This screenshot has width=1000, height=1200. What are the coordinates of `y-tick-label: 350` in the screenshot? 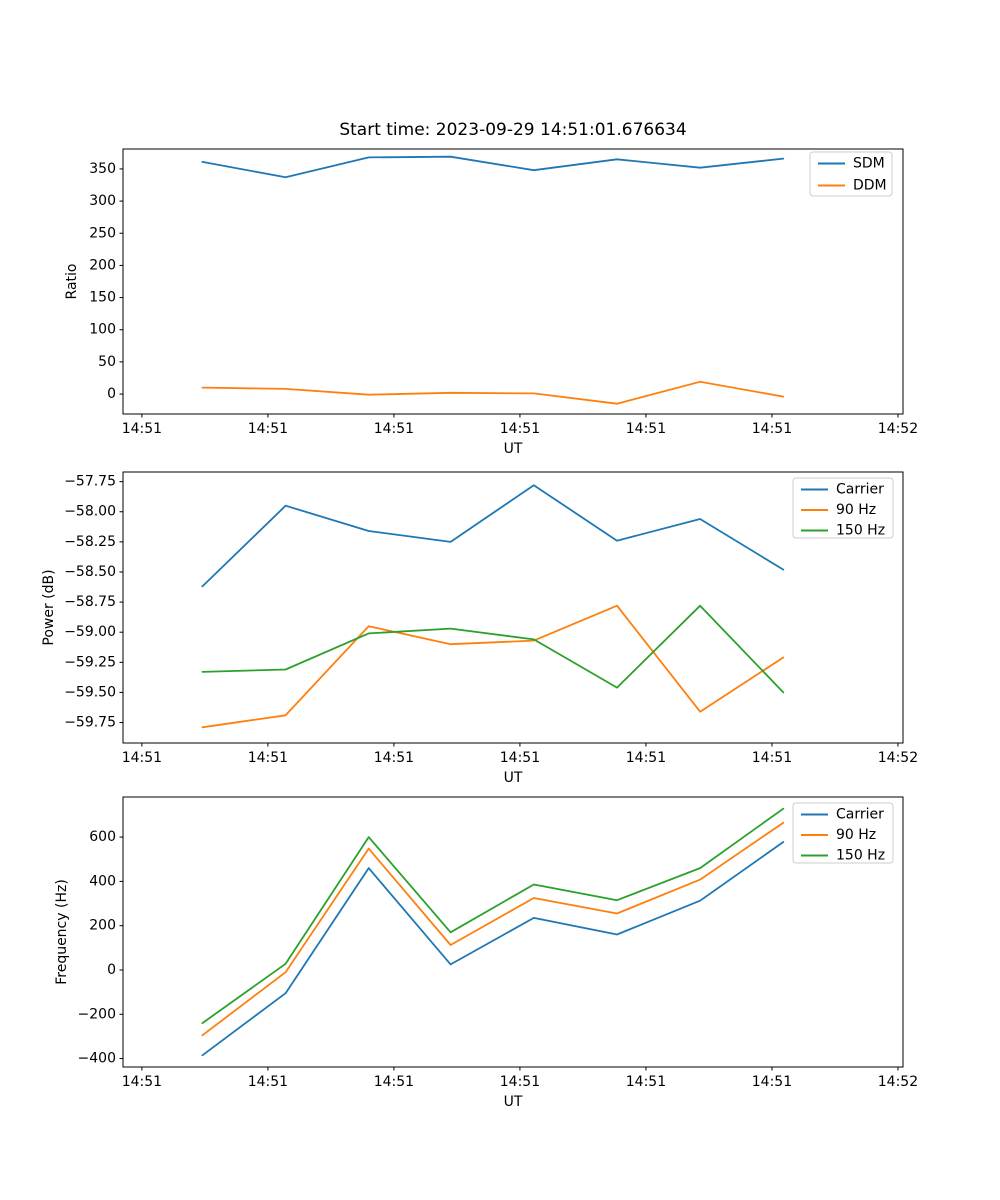 It's located at (102, 169).